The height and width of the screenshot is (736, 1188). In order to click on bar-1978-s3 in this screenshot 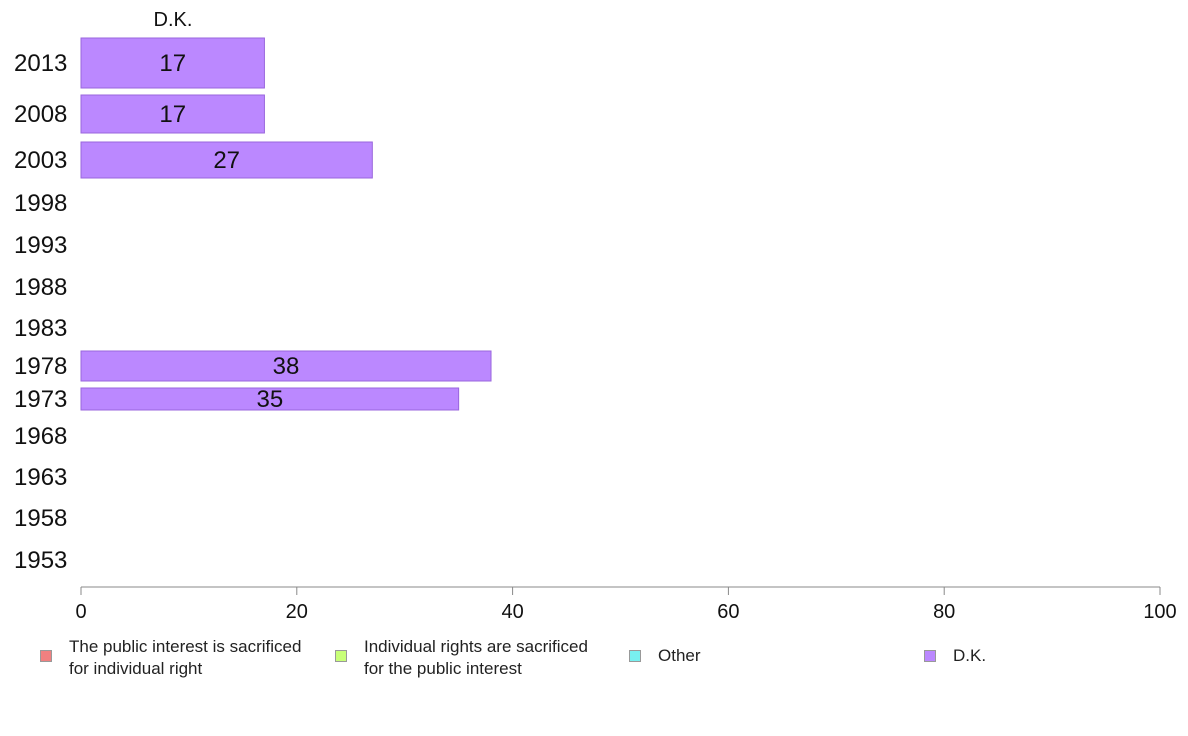, I will do `click(286, 366)`.